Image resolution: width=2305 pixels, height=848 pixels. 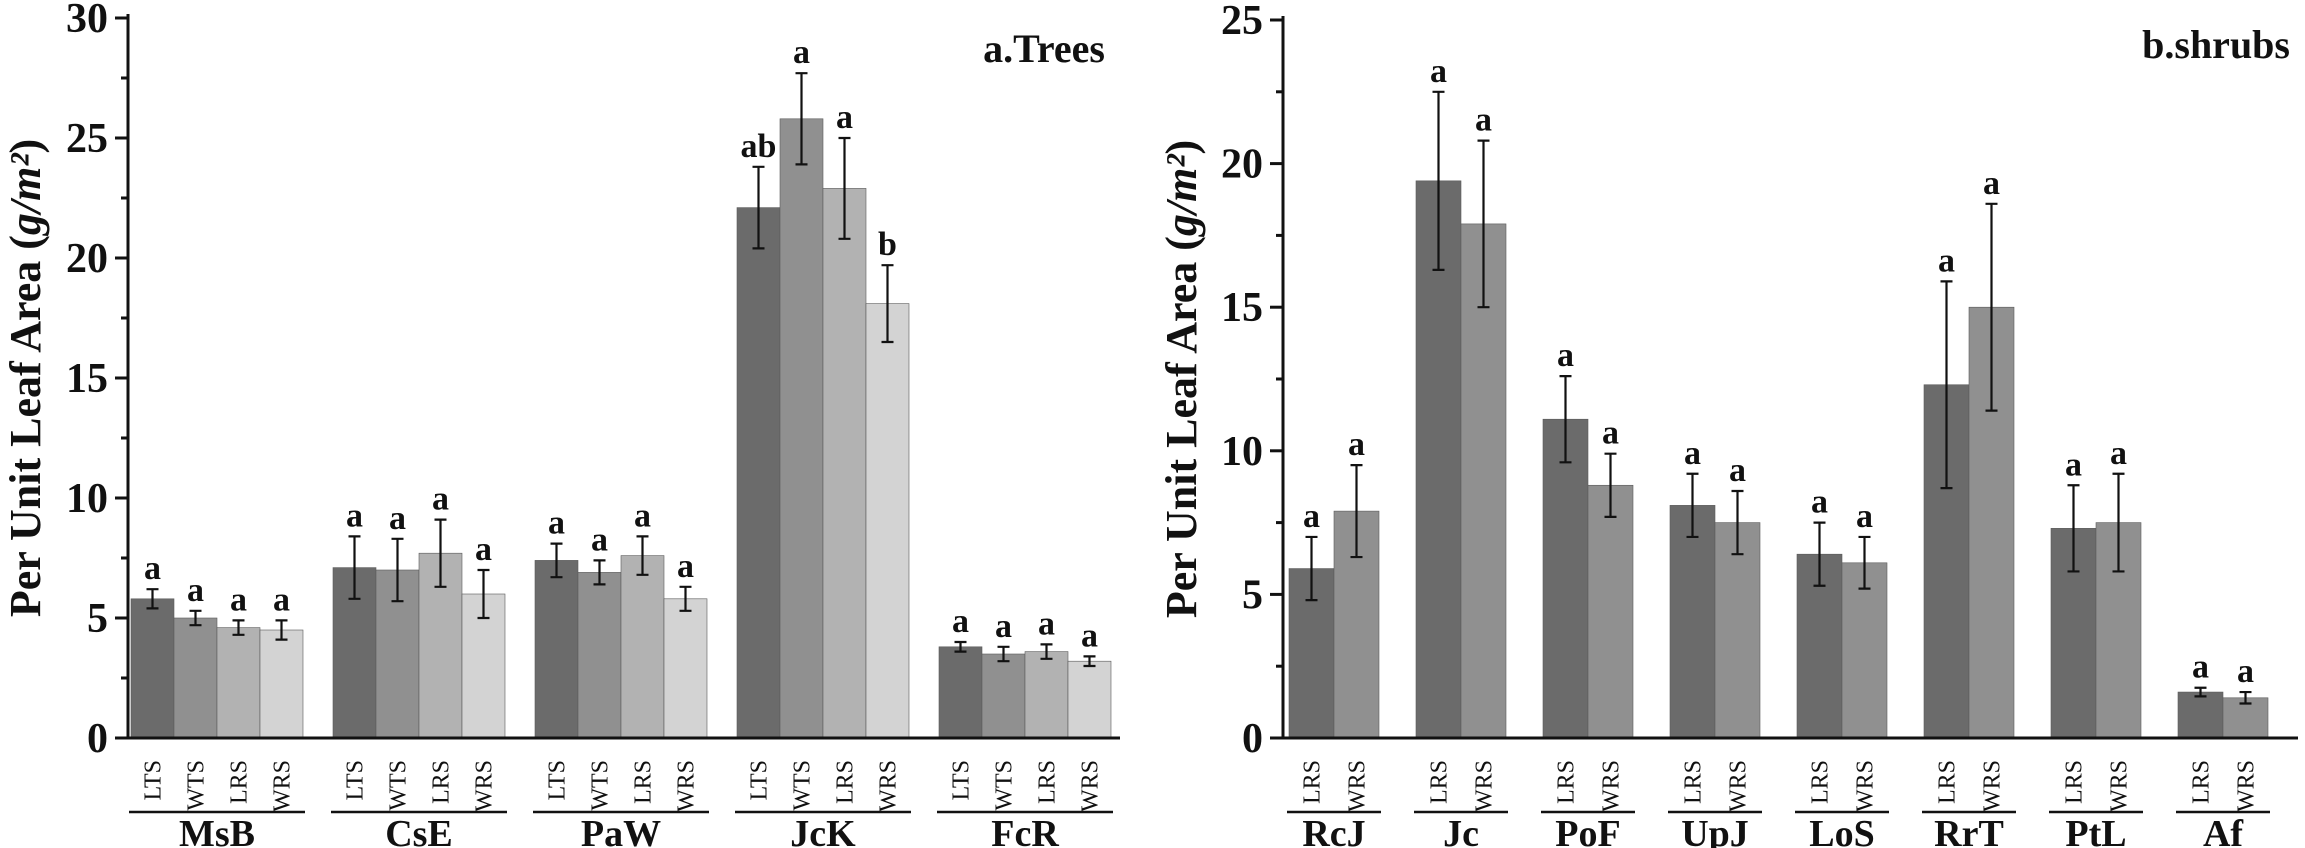 I want to click on bar-JcK-LRS, so click(x=844, y=463).